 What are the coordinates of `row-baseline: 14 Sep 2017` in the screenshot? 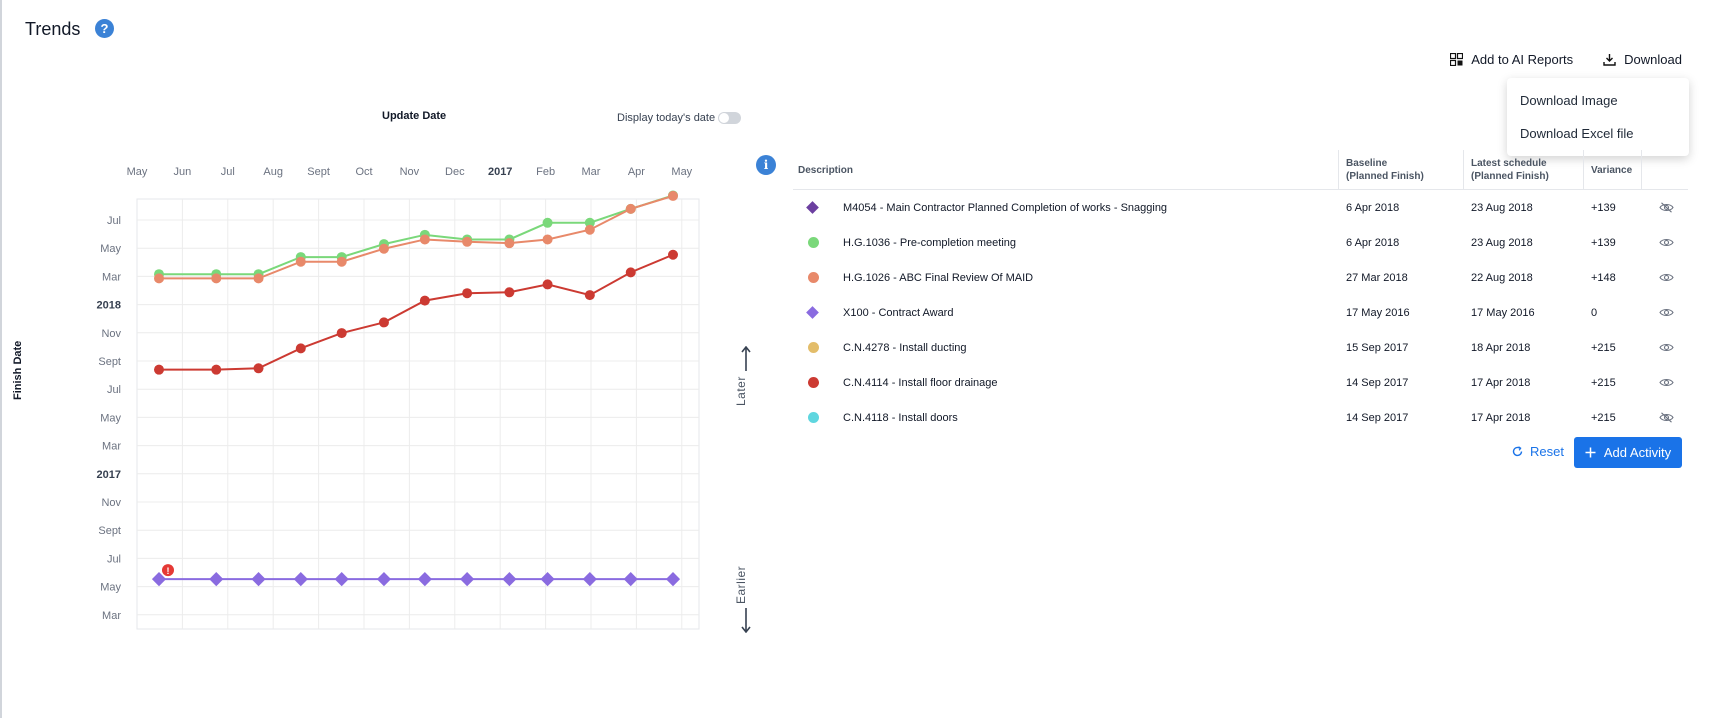 It's located at (1377, 382).